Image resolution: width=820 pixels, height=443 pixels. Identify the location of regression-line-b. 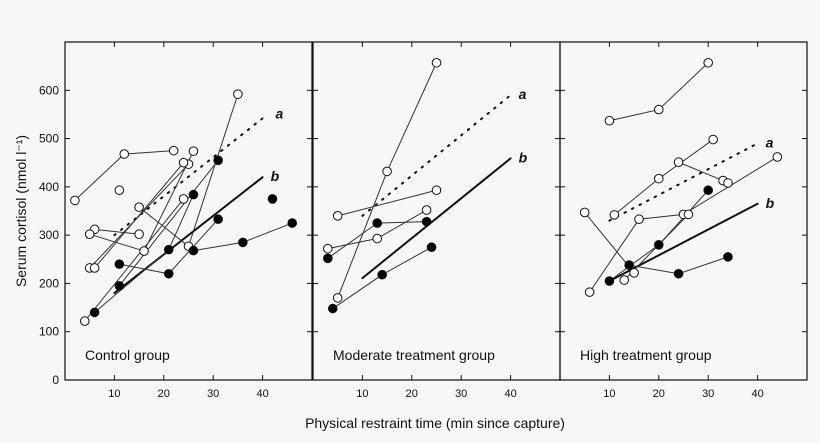
(436, 218).